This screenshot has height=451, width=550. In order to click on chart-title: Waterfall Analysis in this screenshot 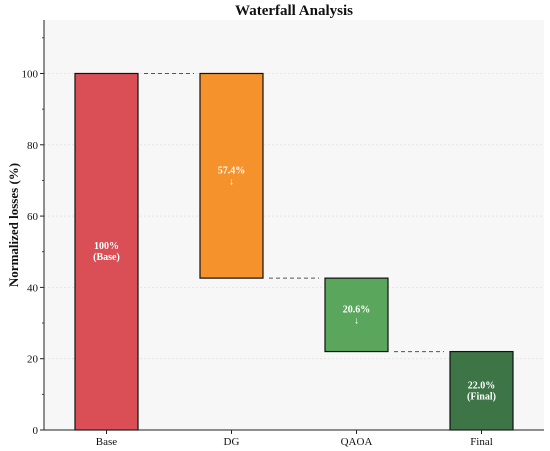, I will do `click(294, 11)`.